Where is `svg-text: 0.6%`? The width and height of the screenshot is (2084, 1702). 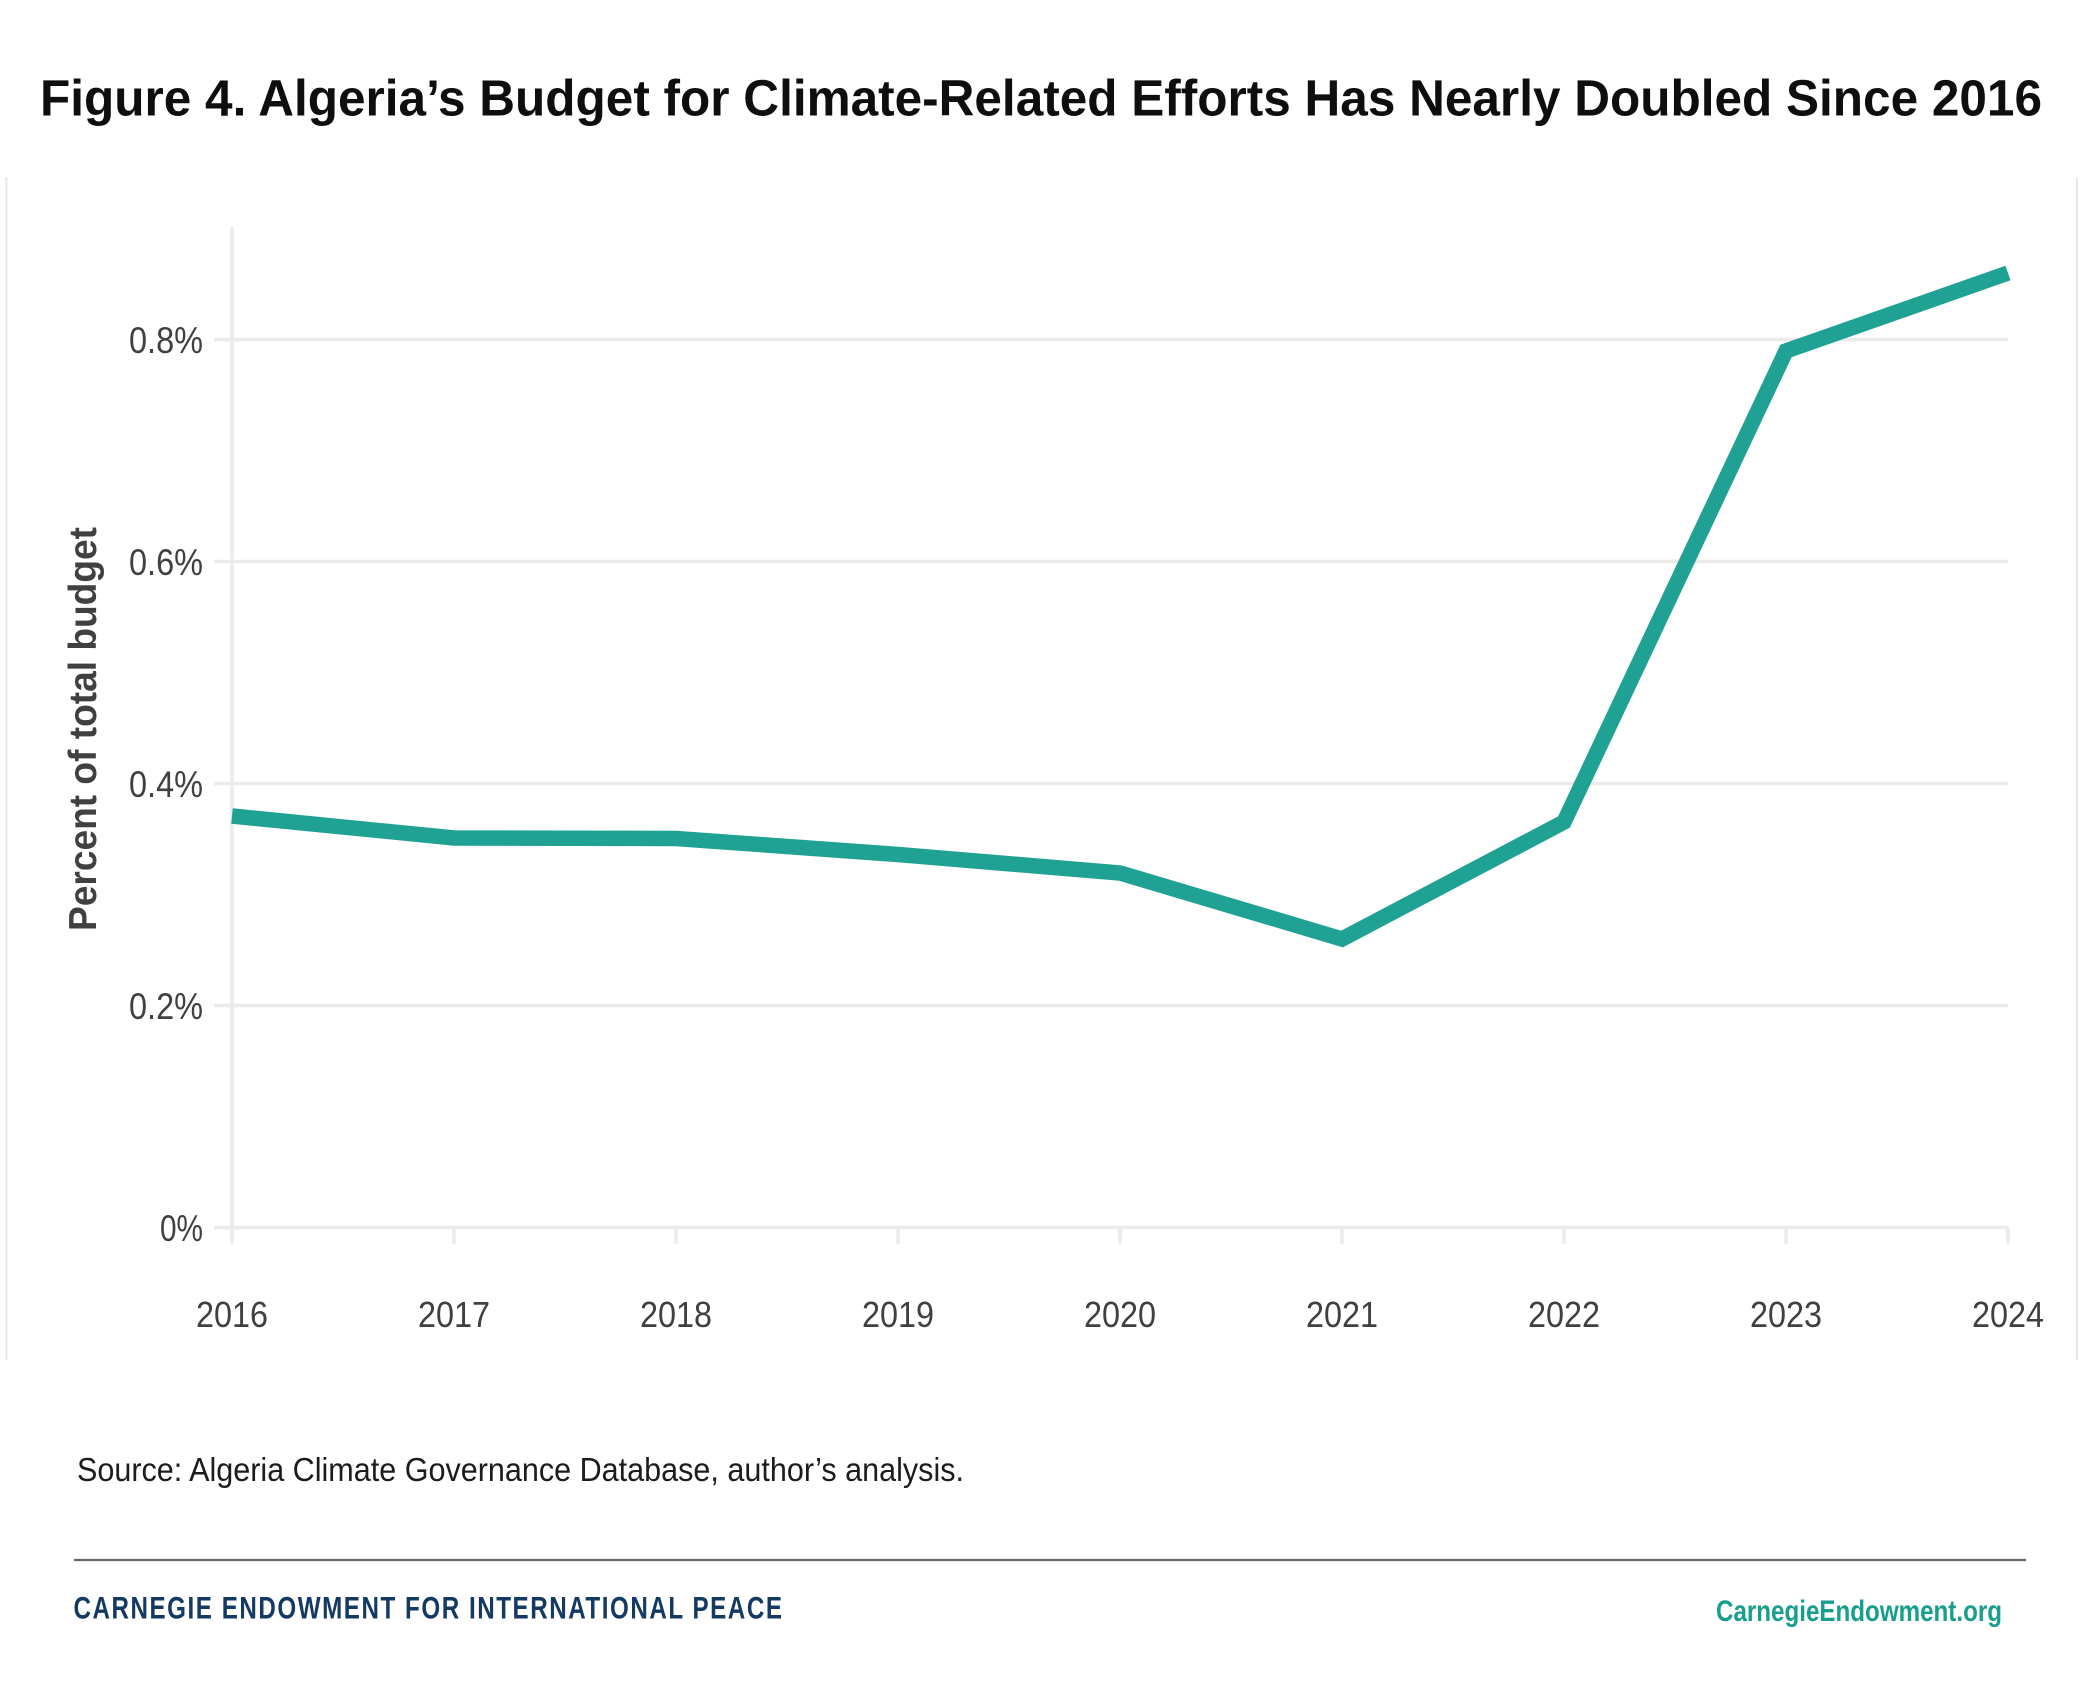 svg-text: 0.6% is located at coordinates (166, 562).